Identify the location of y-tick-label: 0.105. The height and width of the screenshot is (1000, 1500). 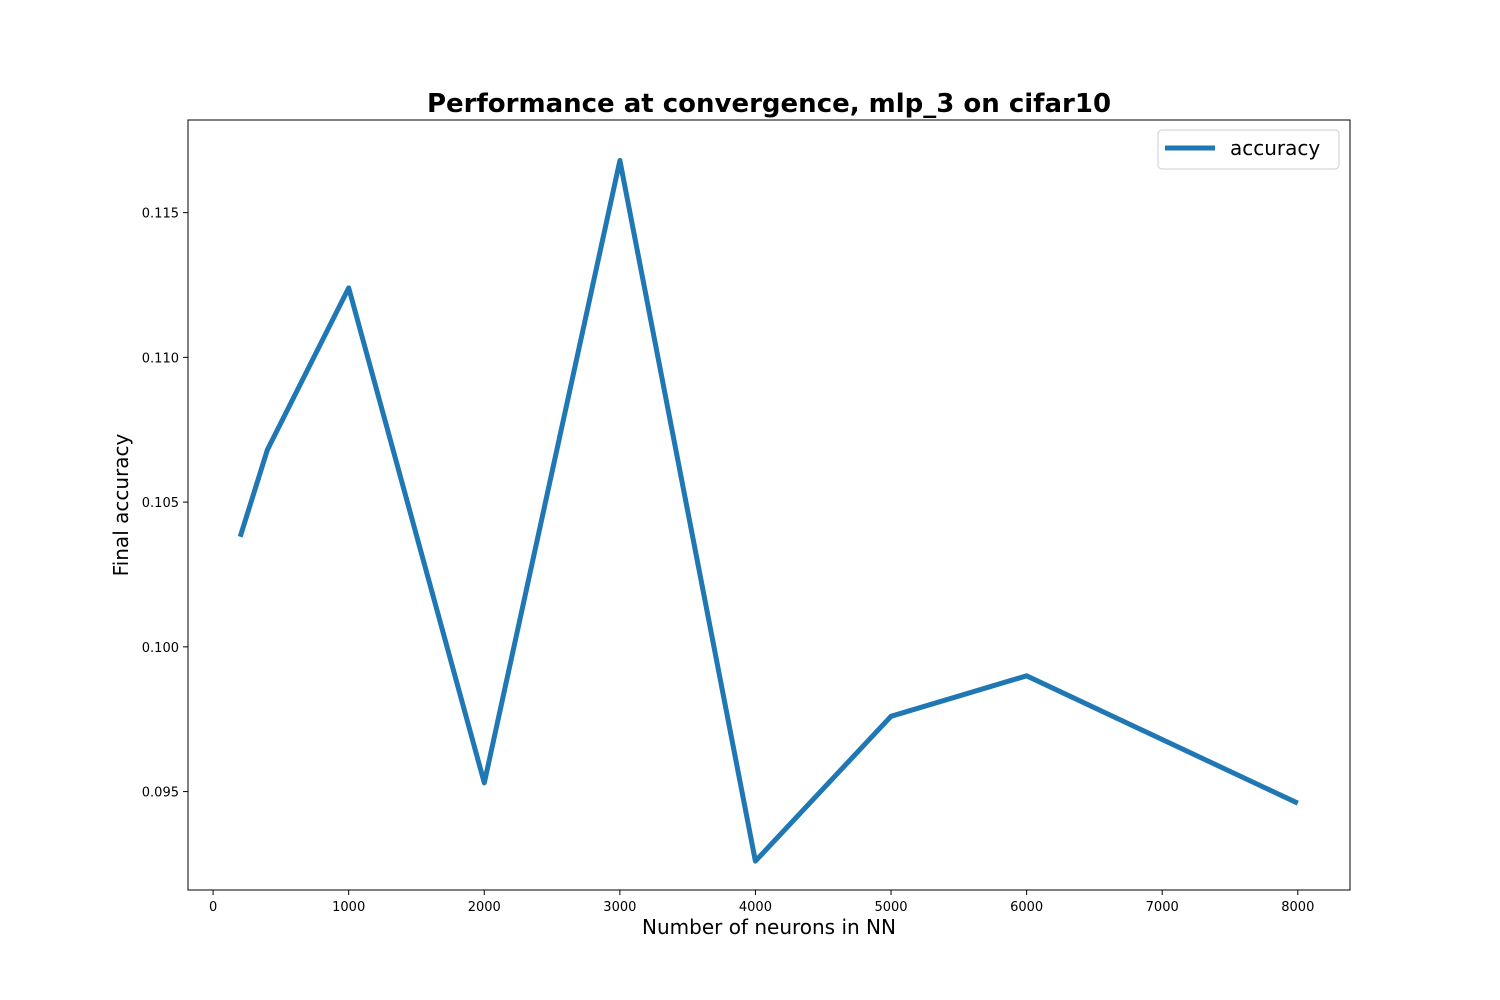
(160, 503).